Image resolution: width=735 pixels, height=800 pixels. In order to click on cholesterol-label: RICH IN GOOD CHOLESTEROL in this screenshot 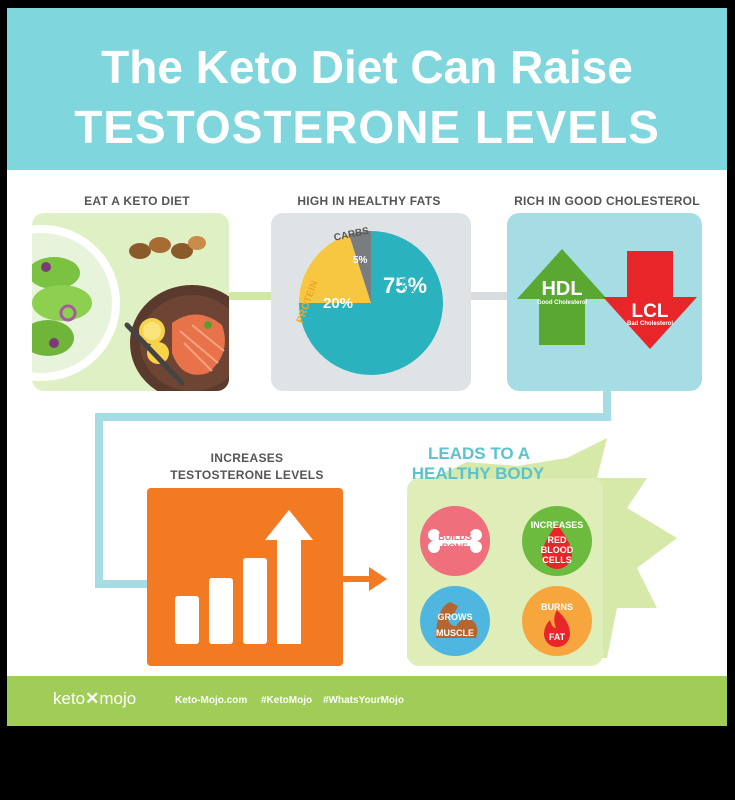, I will do `click(607, 201)`.